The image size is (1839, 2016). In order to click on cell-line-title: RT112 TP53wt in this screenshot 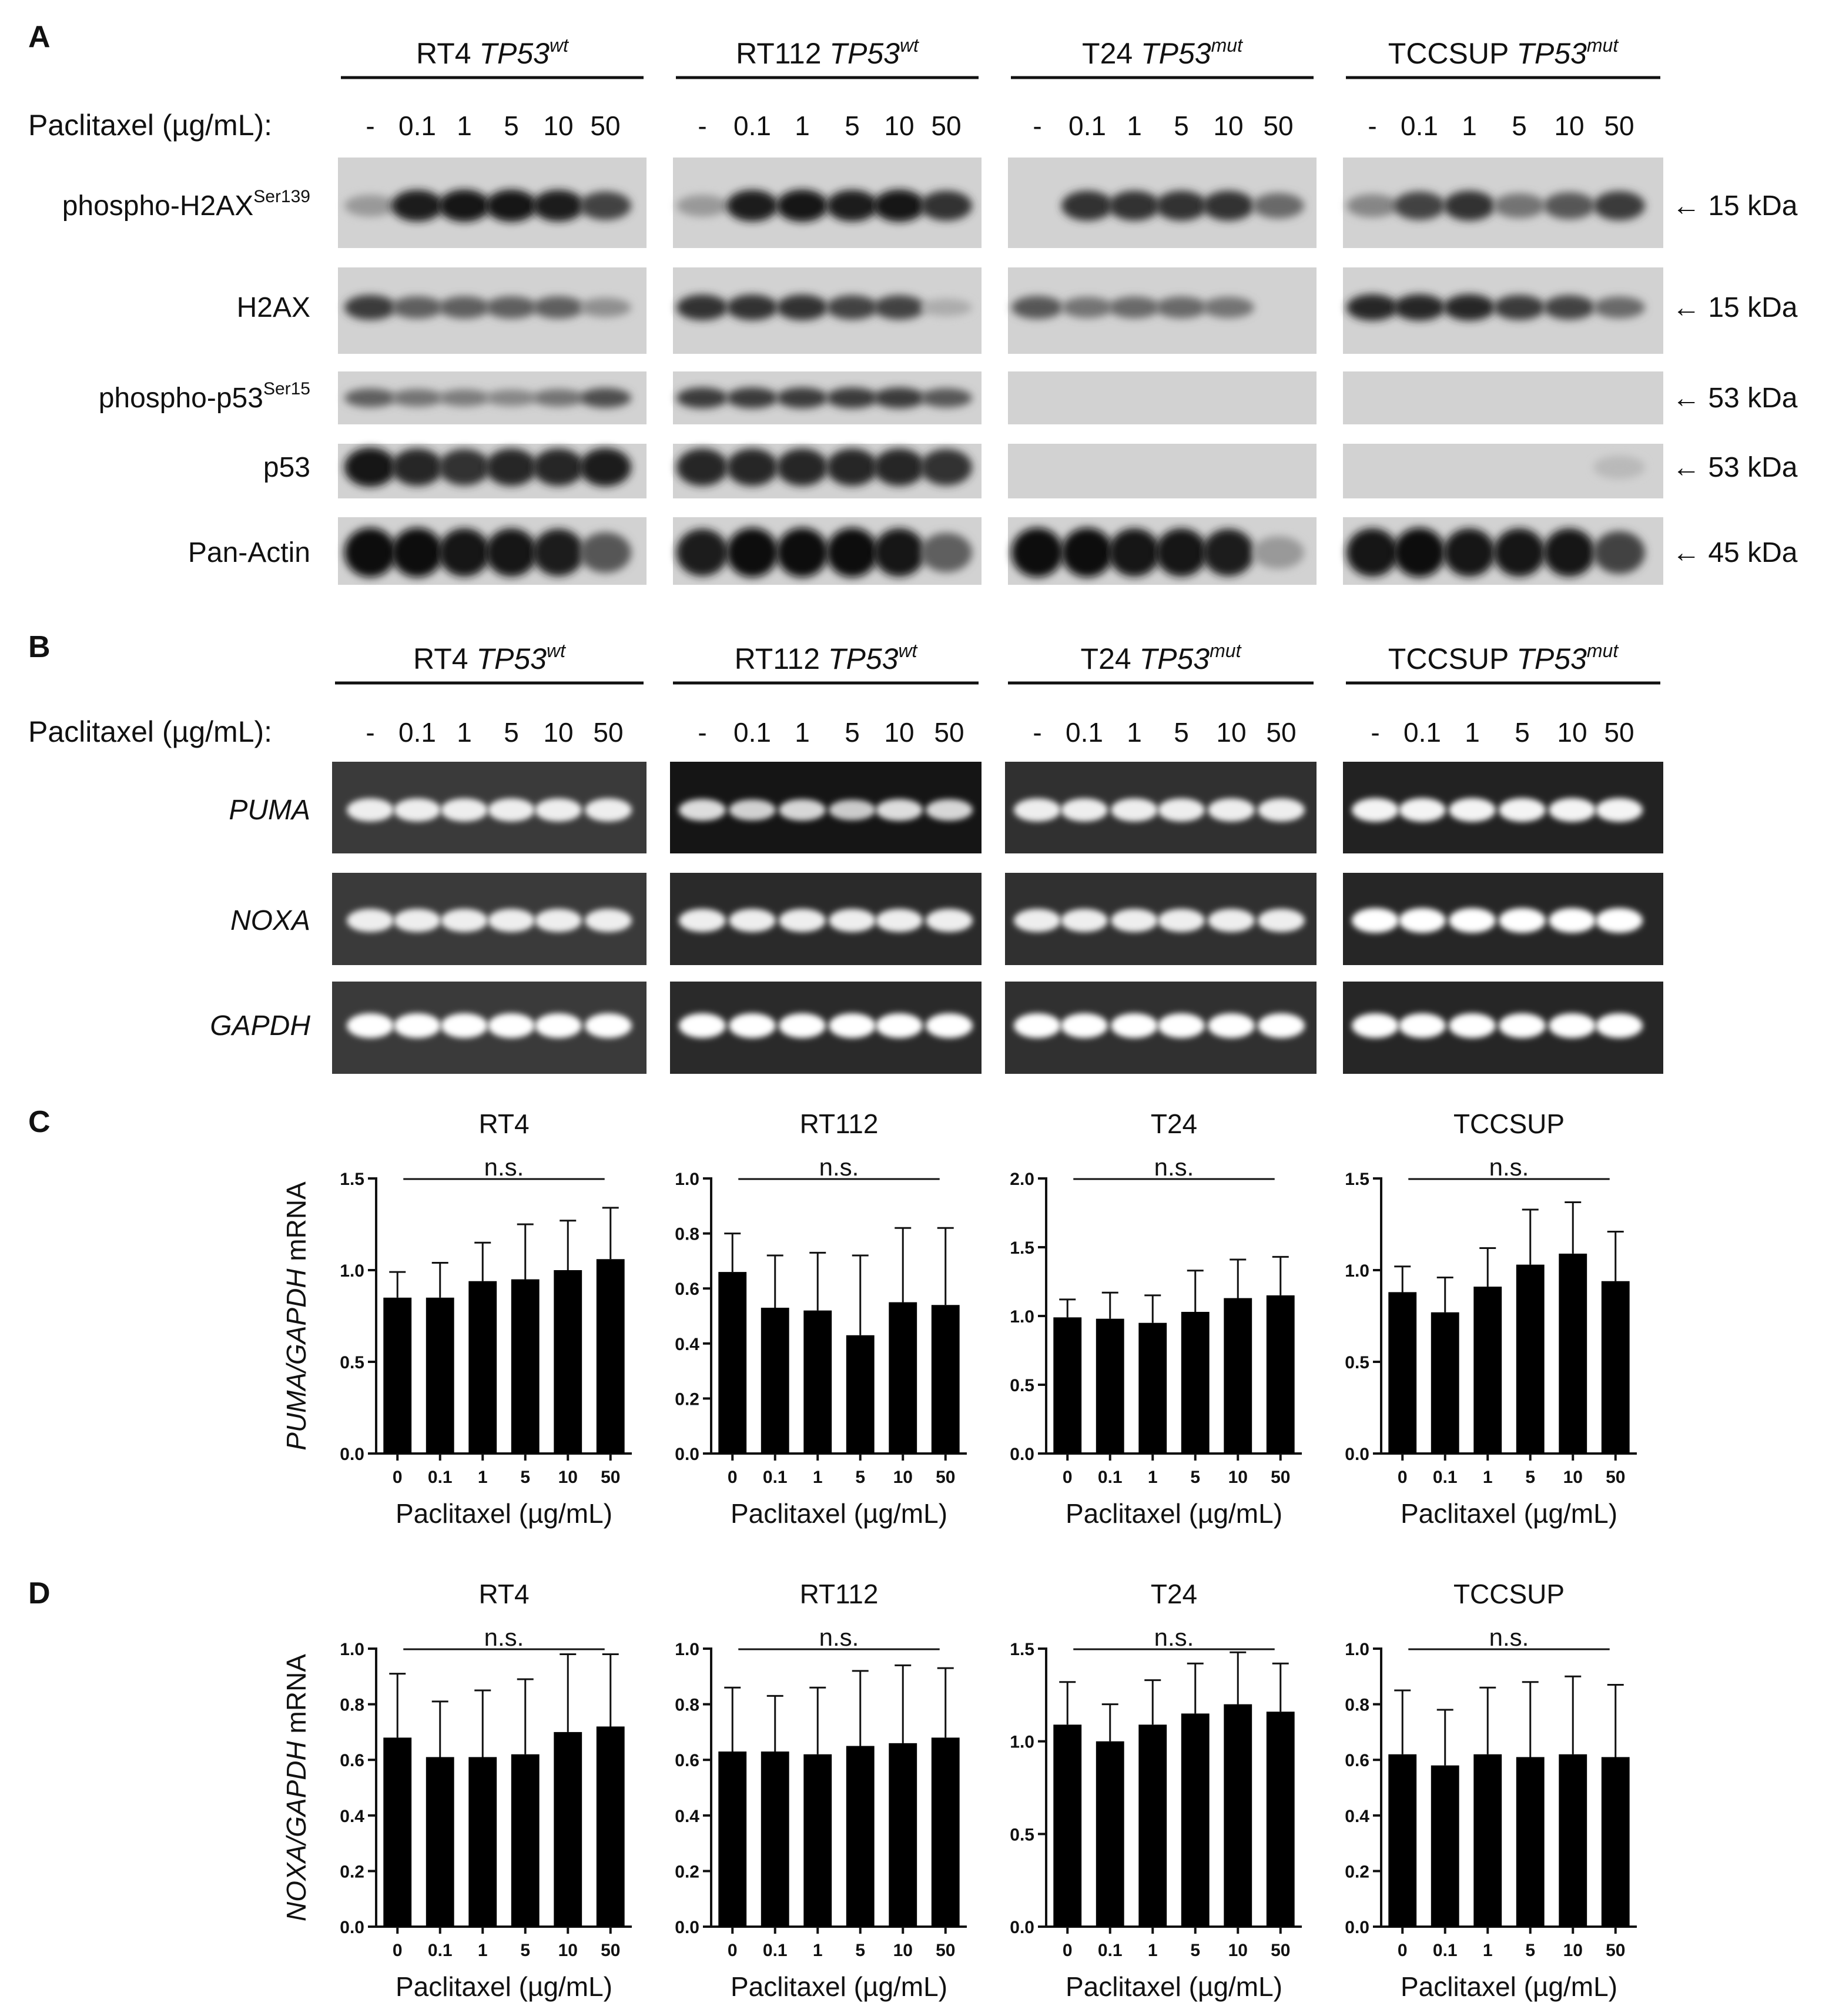, I will do `click(827, 52)`.